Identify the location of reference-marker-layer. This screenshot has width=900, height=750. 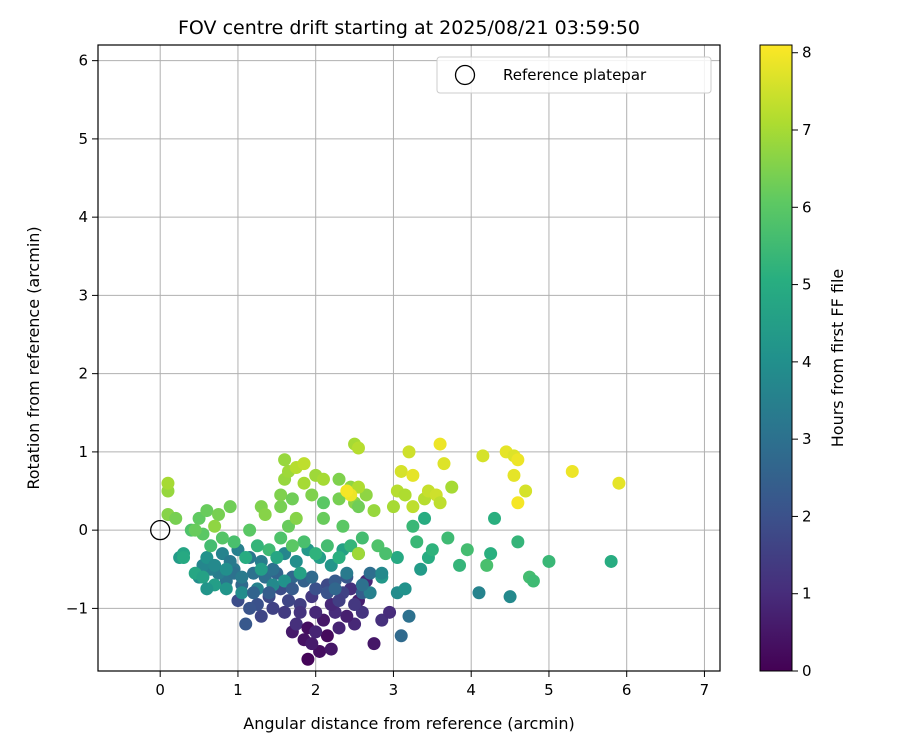
(160, 530).